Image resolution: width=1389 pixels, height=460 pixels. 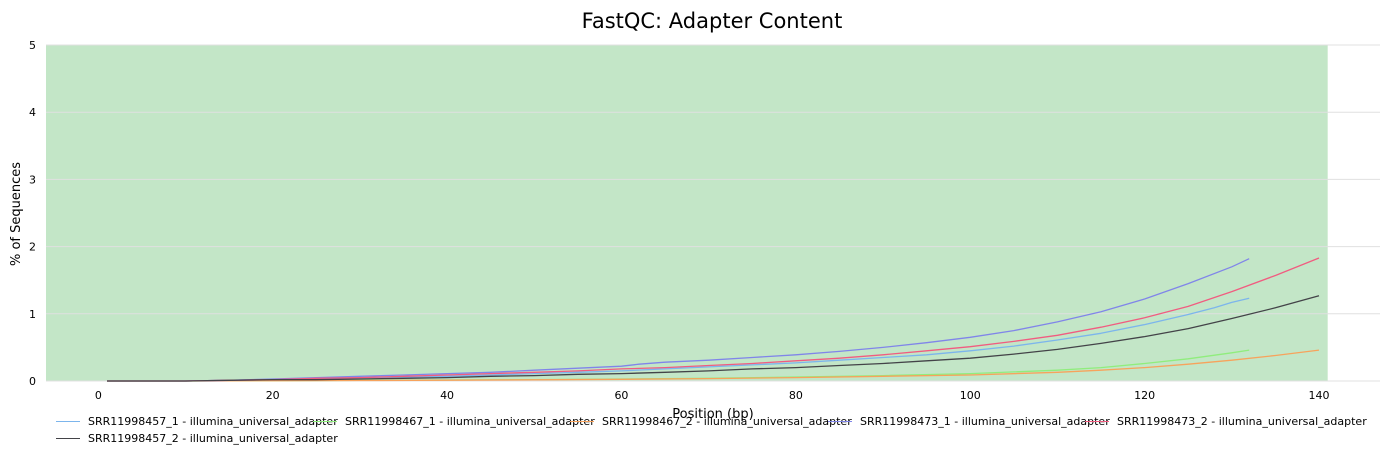 What do you see at coordinates (1318, 395) in the screenshot?
I see `x-tick-label: 140` at bounding box center [1318, 395].